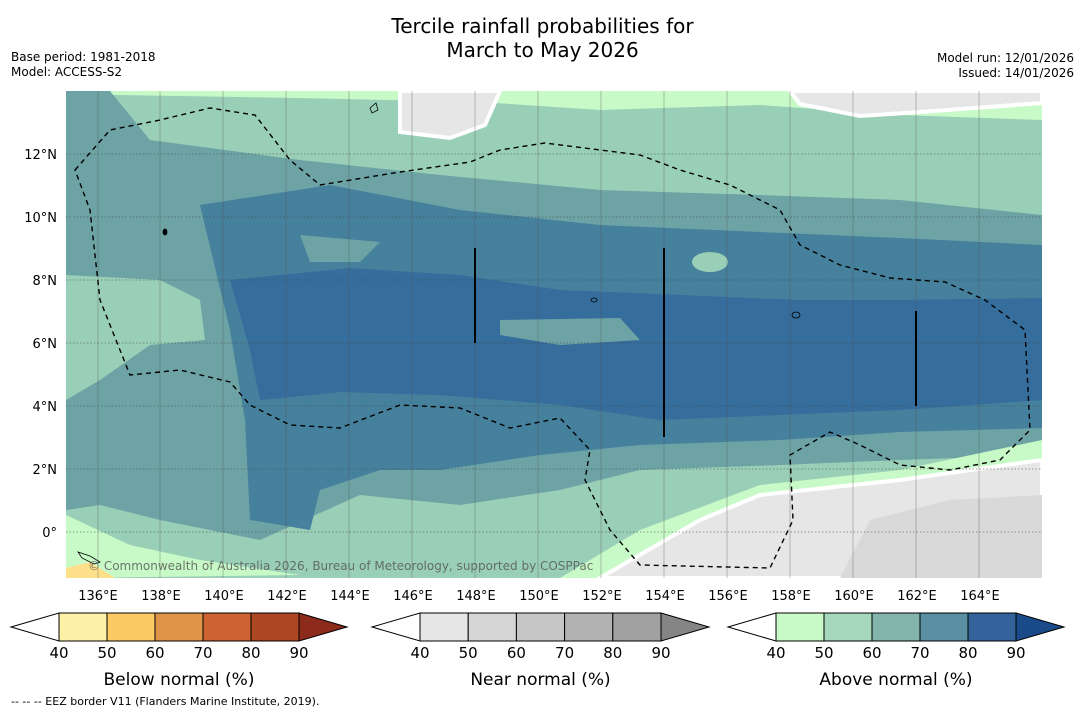 The image size is (1085, 713). What do you see at coordinates (413, 596) in the screenshot?
I see `lon-label: 146°E` at bounding box center [413, 596].